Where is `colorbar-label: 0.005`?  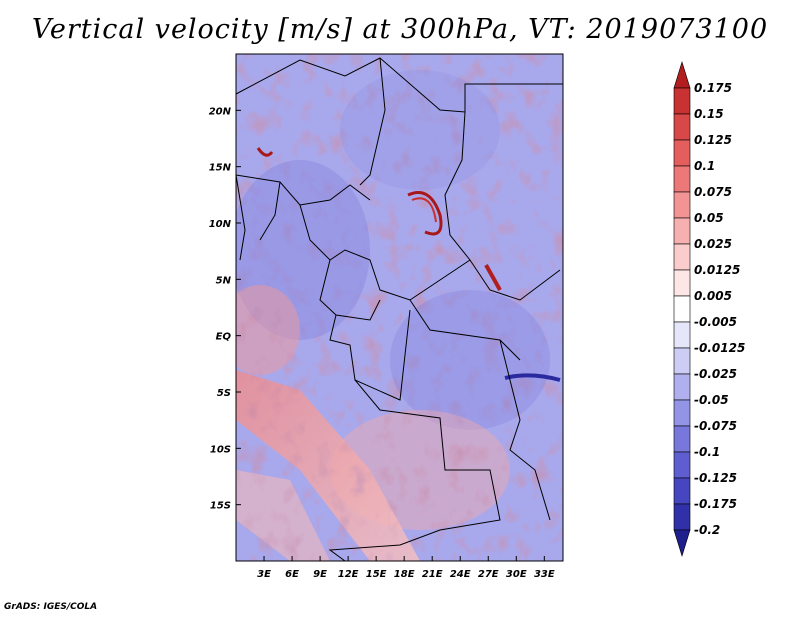 colorbar-label: 0.005 is located at coordinates (713, 296).